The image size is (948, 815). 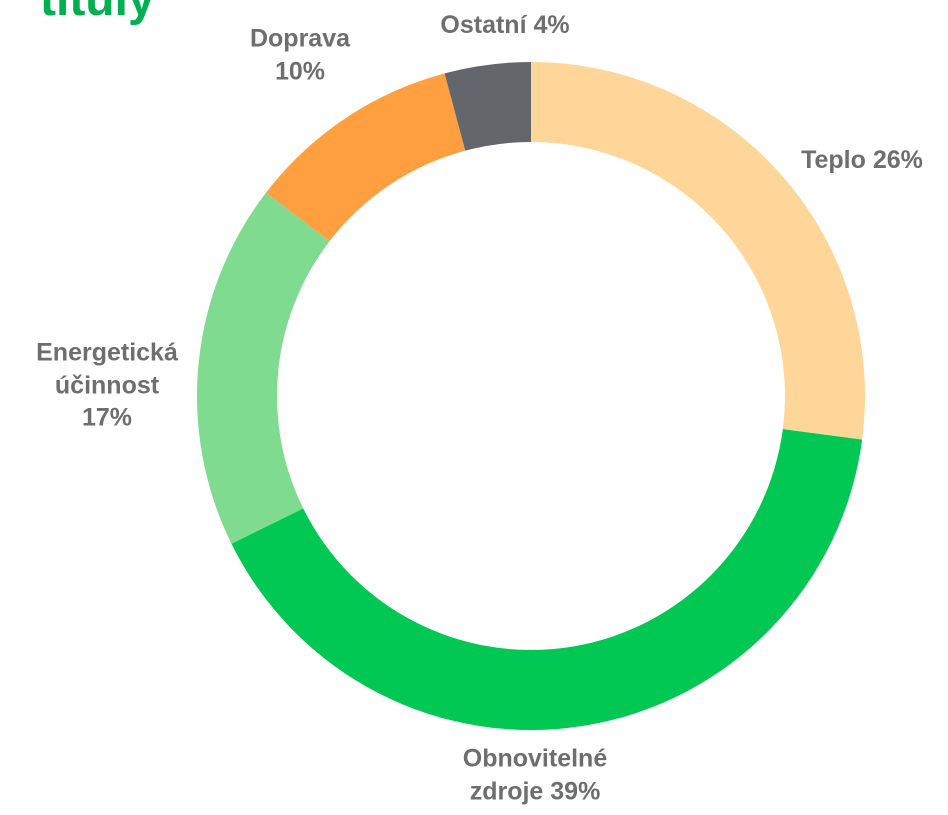 I want to click on category-name: Energetická účinnost, so click(x=107, y=368).